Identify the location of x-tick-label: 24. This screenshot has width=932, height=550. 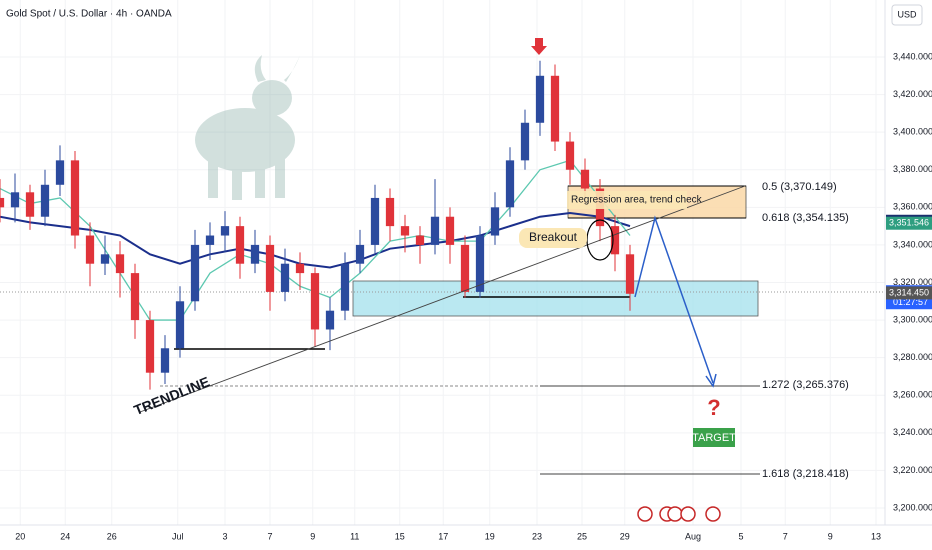
(65, 536).